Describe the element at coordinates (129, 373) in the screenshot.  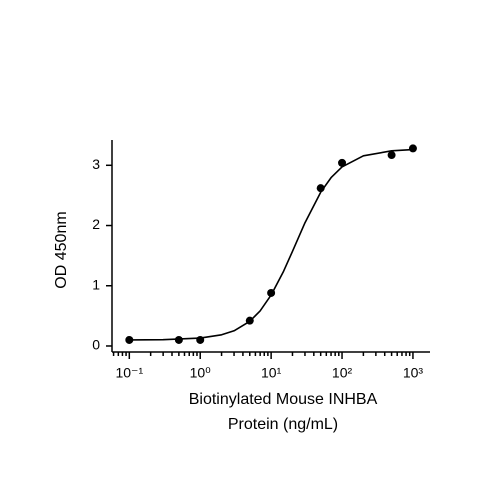
I see `x-tick-label: 10⁻¹` at that location.